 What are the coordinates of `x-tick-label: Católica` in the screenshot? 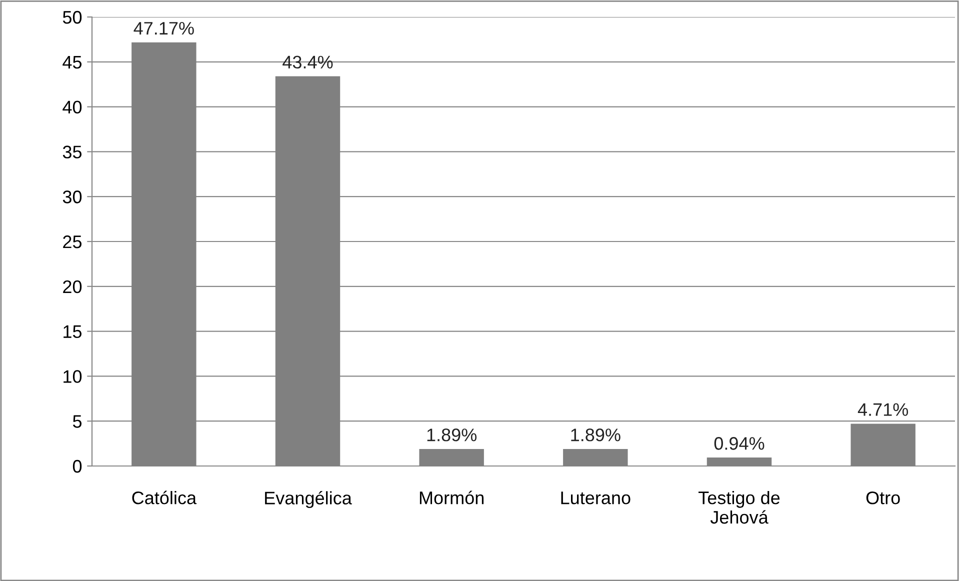 It's located at (164, 497).